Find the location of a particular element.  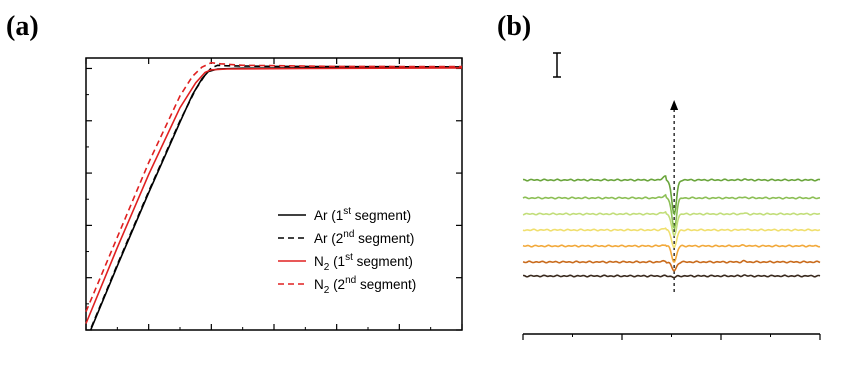

legend-entry-2: N2 (1st segment) is located at coordinates (363, 262).